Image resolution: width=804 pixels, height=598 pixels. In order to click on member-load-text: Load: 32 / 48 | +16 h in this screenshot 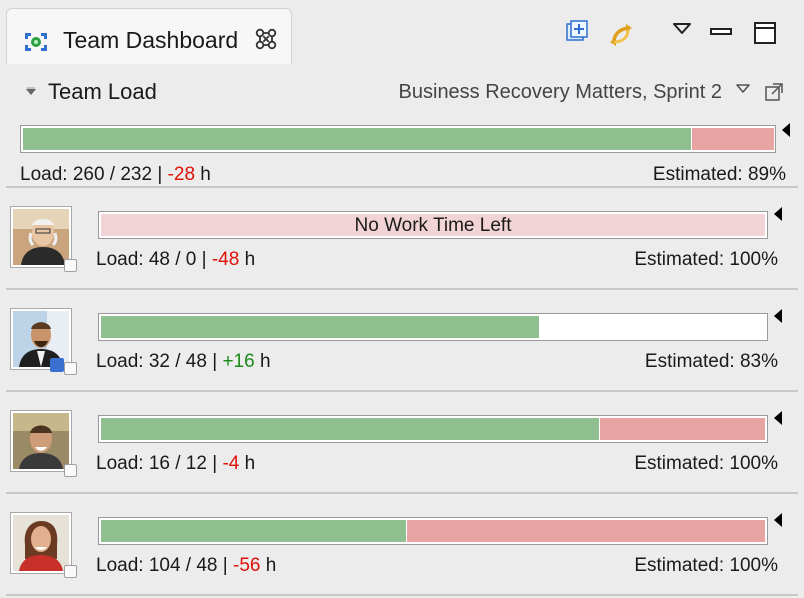, I will do `click(183, 361)`.